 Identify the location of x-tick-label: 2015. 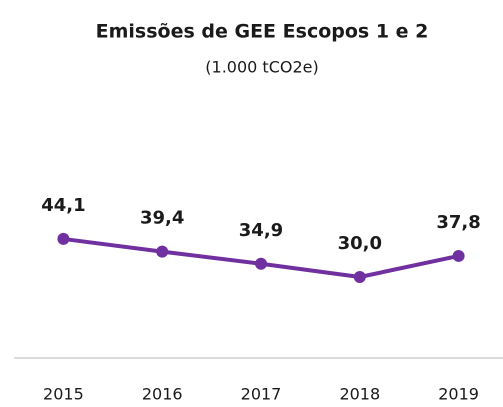
(63, 394).